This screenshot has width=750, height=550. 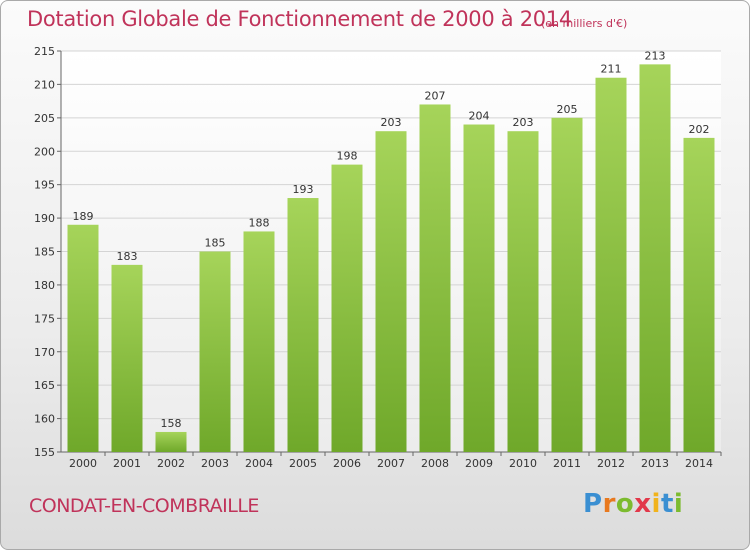 What do you see at coordinates (584, 23) in the screenshot?
I see `chart-unit: (en milliers d'€)` at bounding box center [584, 23].